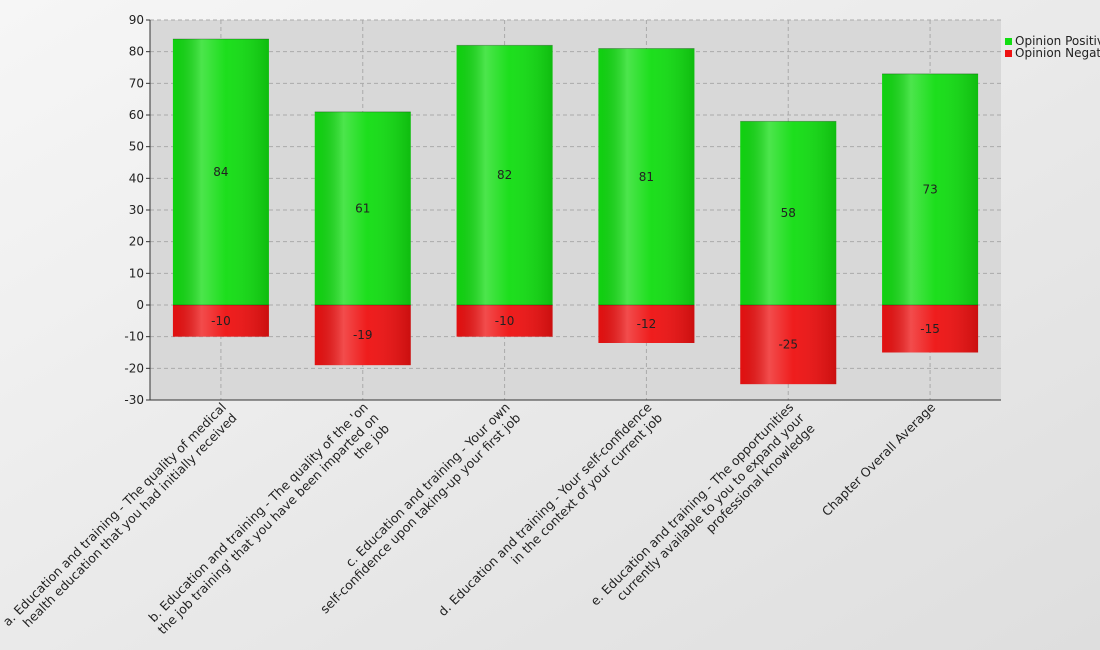 Image resolution: width=1100 pixels, height=650 pixels. Describe the element at coordinates (136, 210) in the screenshot. I see `y-tick-label: 30` at that location.